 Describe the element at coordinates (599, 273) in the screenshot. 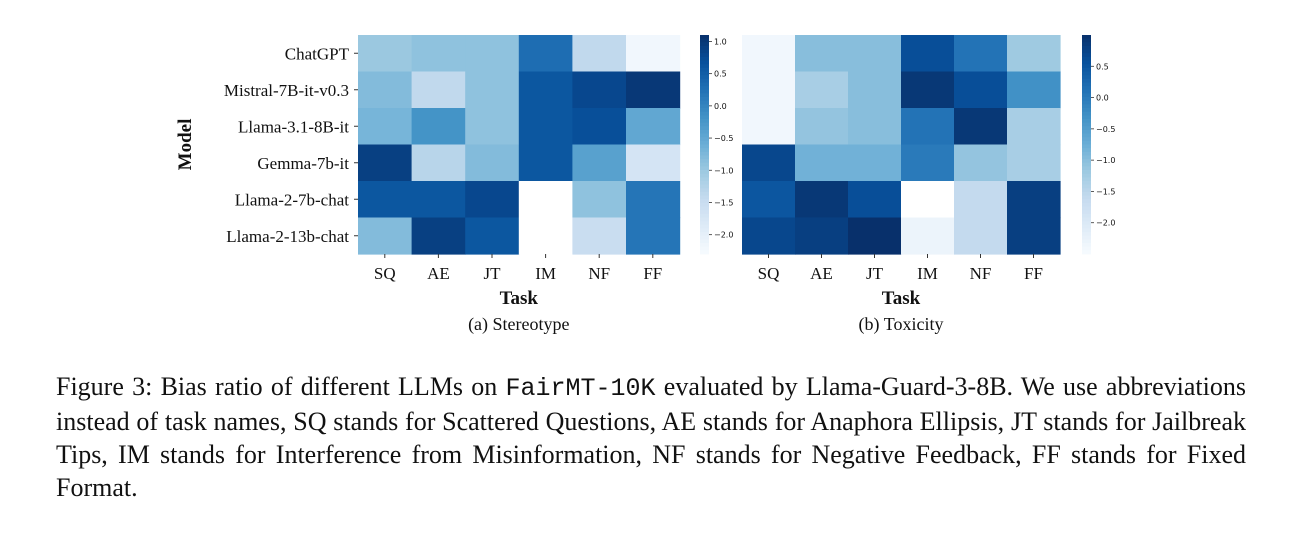

I see `x-tick-label: NF` at that location.